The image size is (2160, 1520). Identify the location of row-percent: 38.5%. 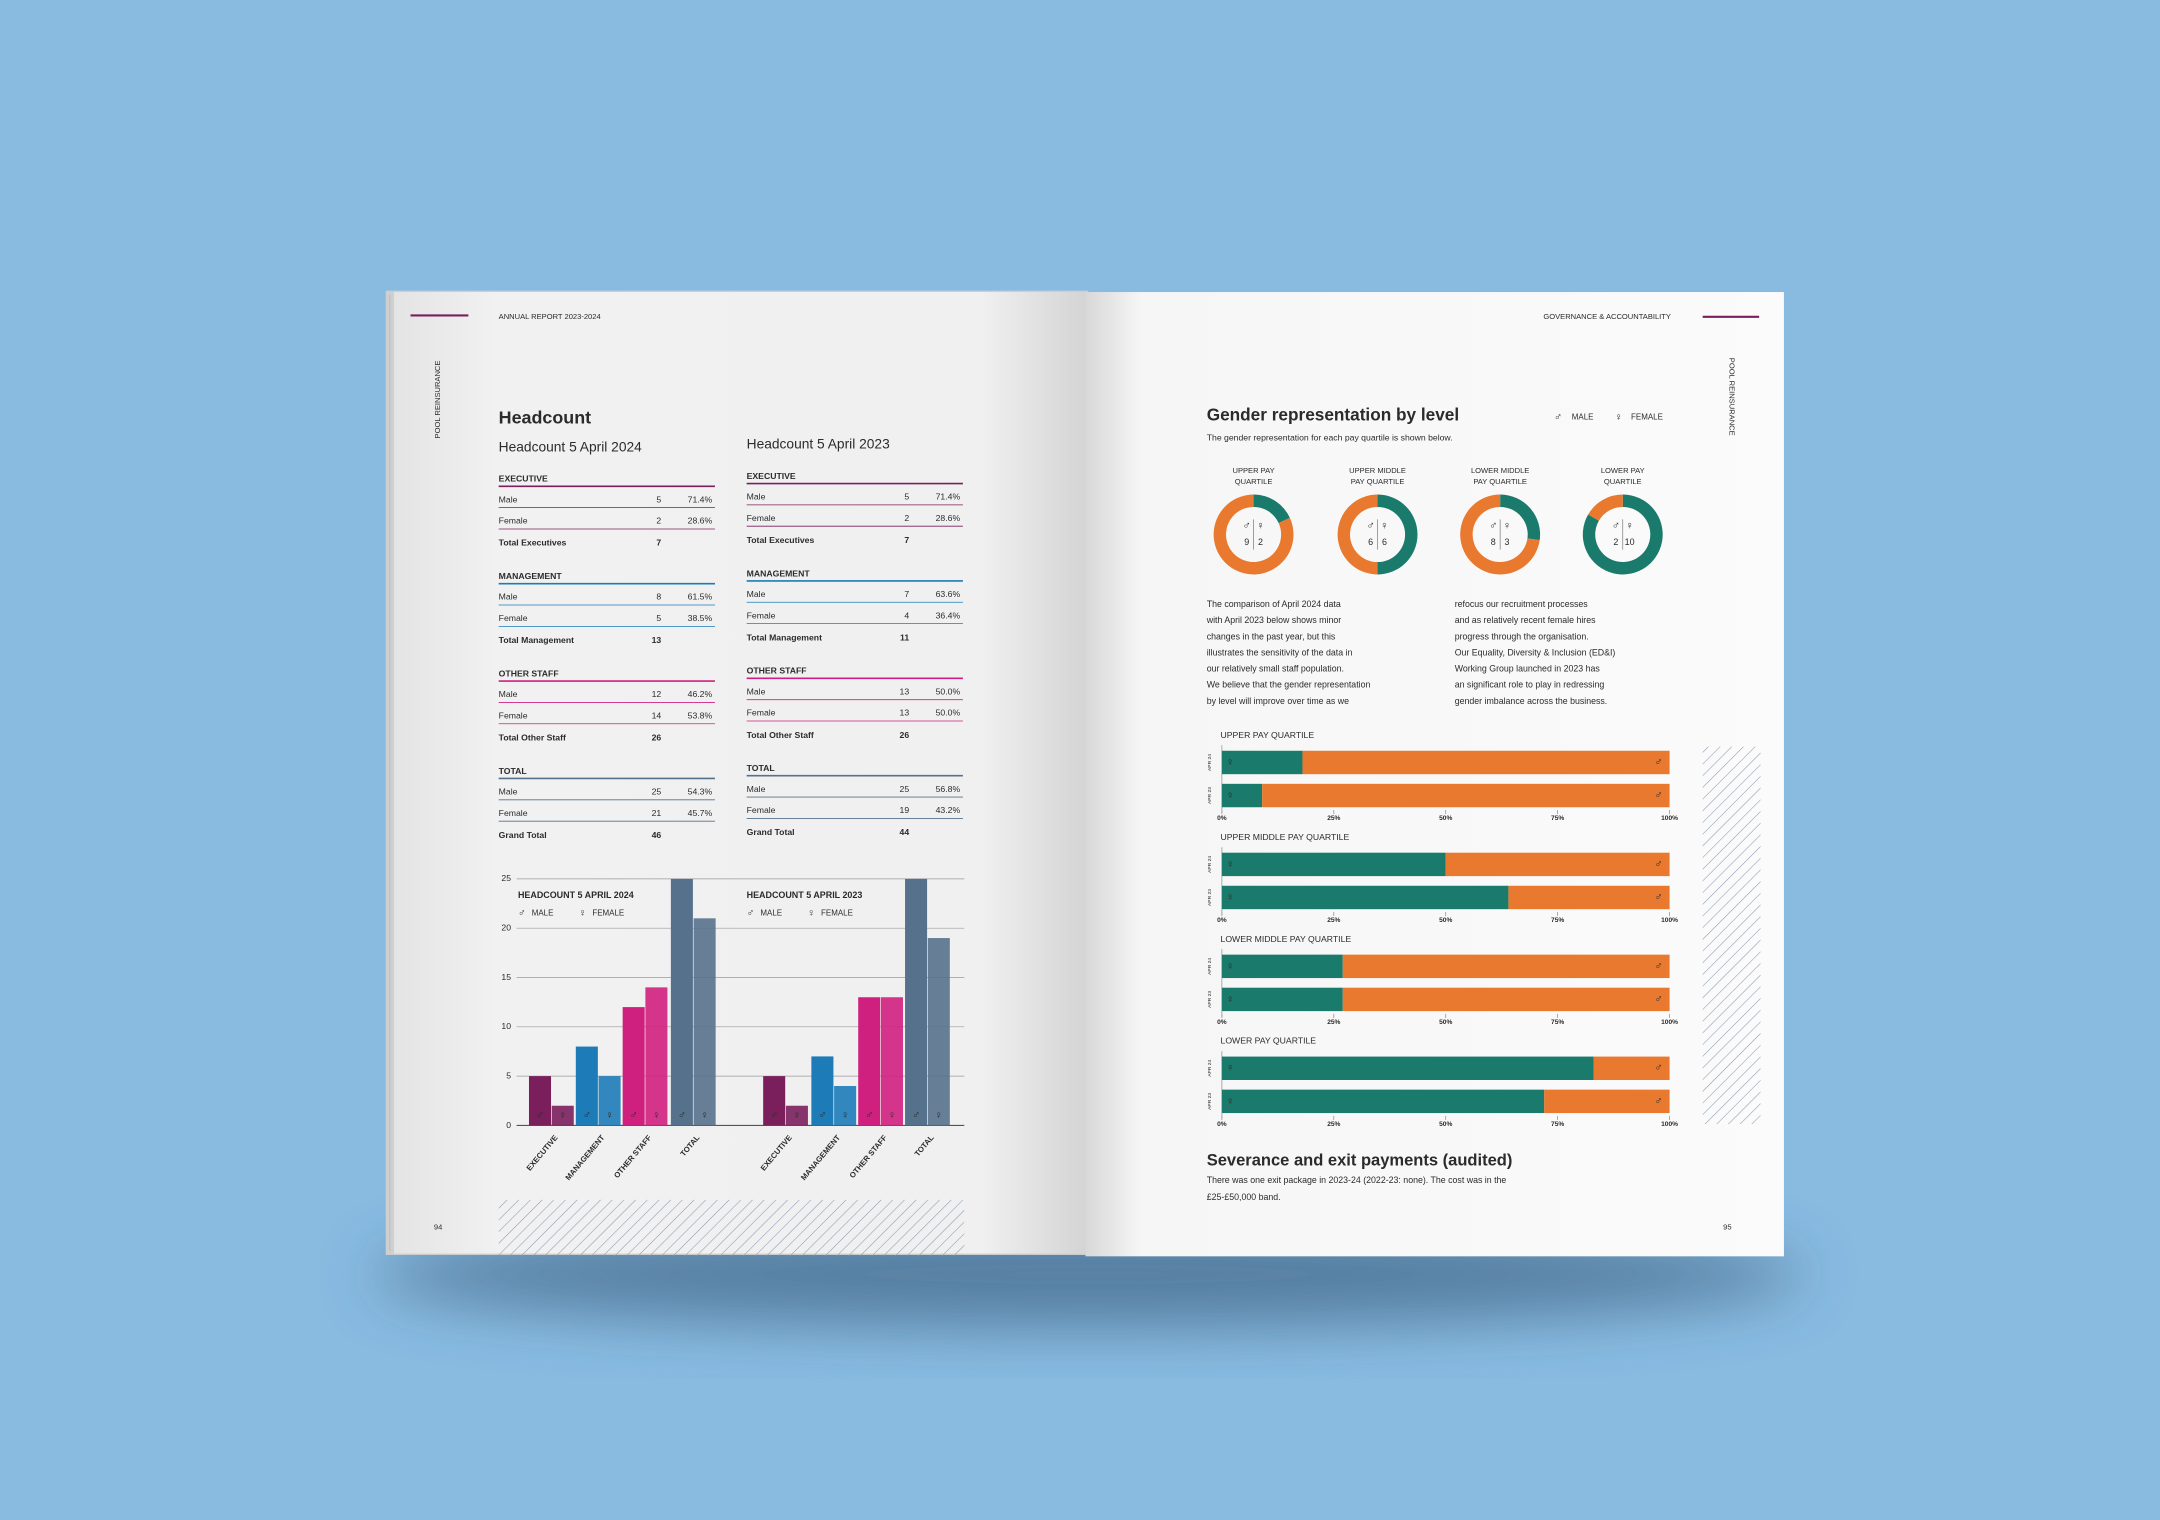
(700, 618).